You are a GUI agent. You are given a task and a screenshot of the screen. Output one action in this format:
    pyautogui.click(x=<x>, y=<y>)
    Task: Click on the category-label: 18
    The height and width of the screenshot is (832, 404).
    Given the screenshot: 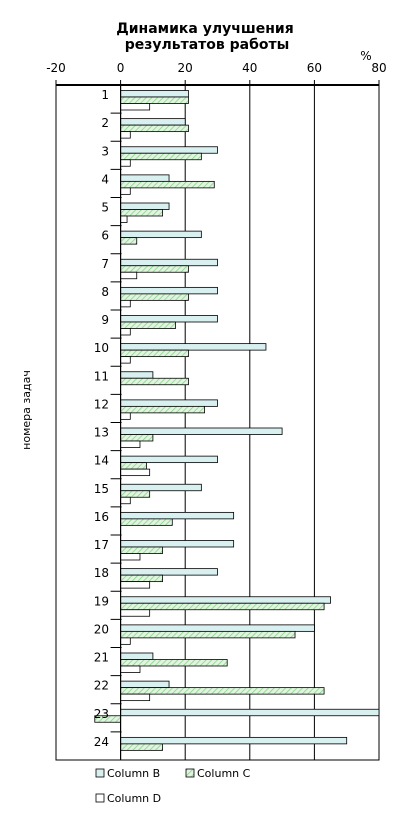 What is the action you would take?
    pyautogui.click(x=101, y=573)
    